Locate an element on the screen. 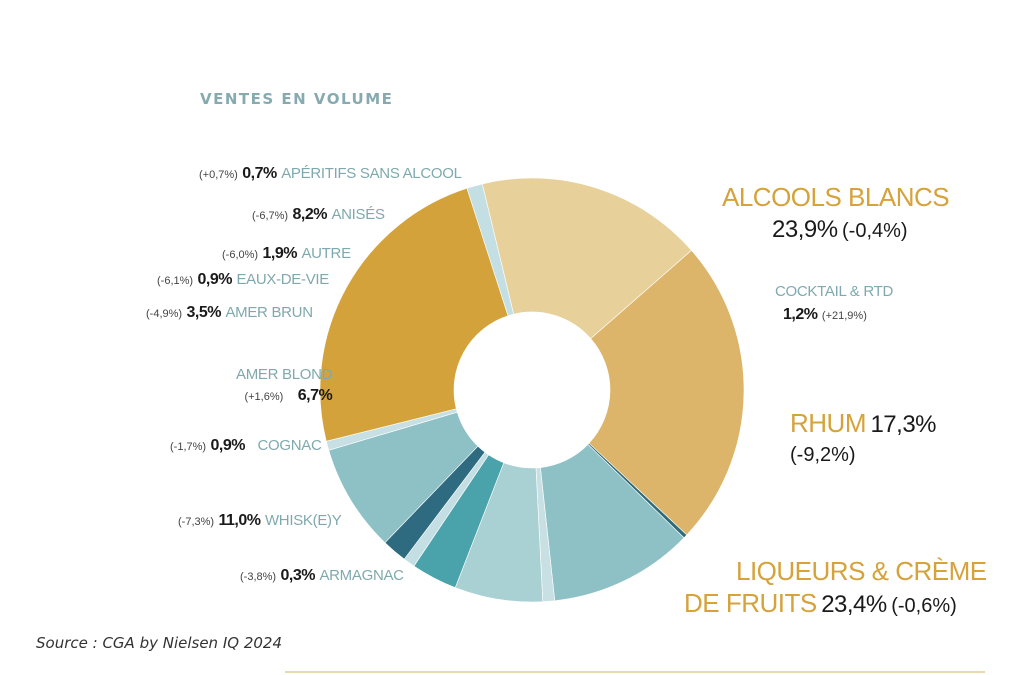 The width and height of the screenshot is (1024, 675). label-change: (+21,9%) is located at coordinates (844, 316).